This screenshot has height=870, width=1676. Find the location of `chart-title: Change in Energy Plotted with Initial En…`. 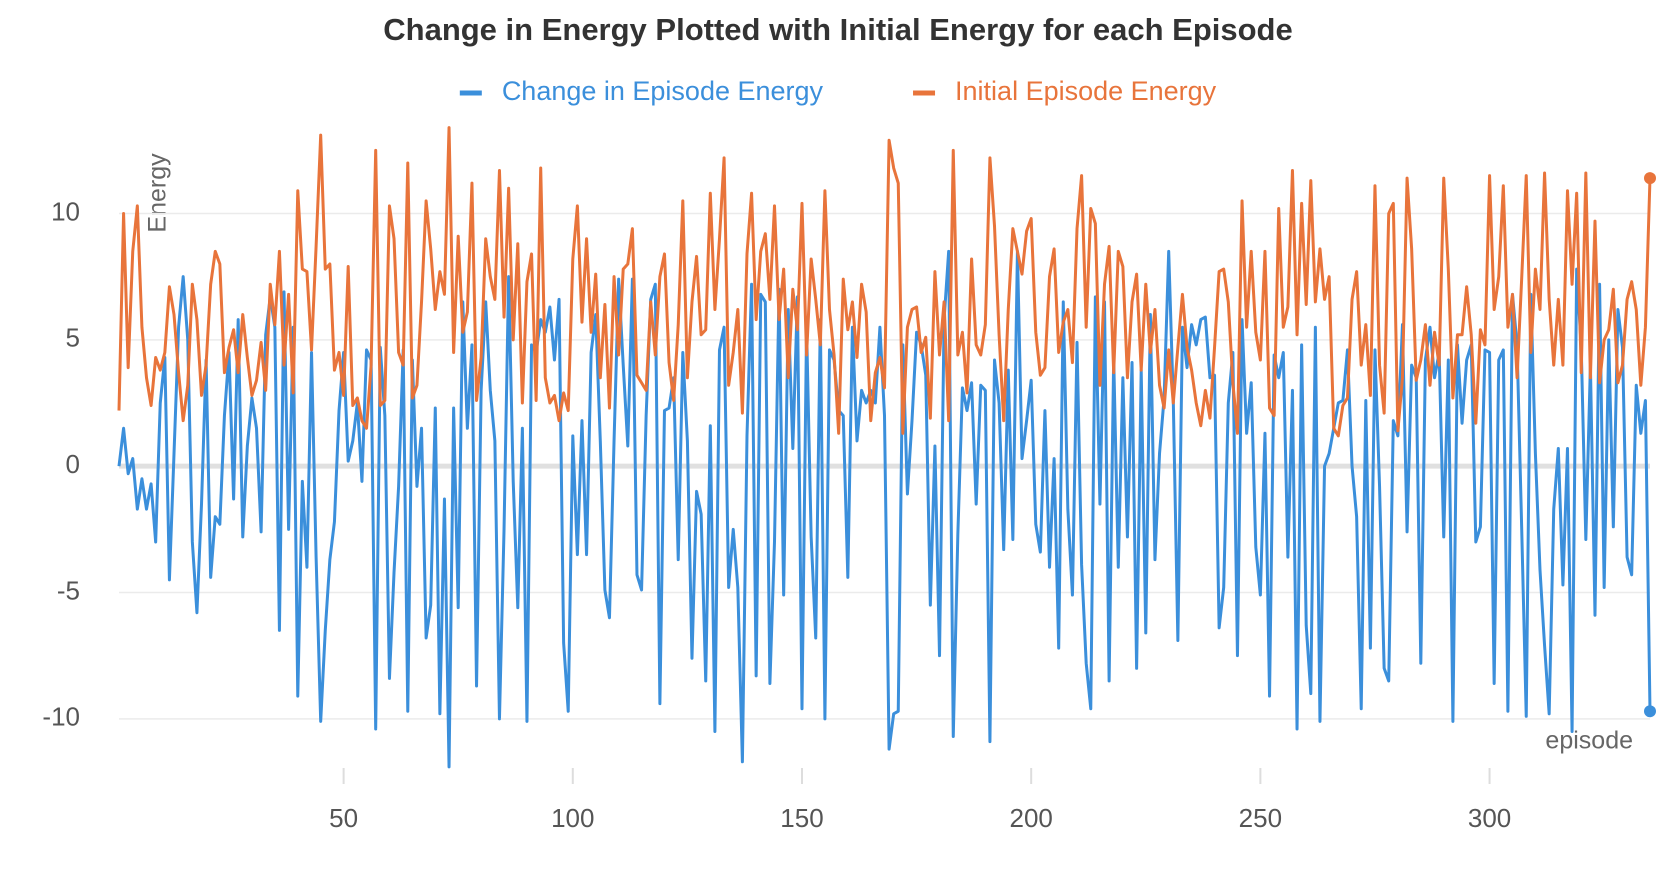

chart-title: Change in Energy Plotted with Initial En… is located at coordinates (837, 29).